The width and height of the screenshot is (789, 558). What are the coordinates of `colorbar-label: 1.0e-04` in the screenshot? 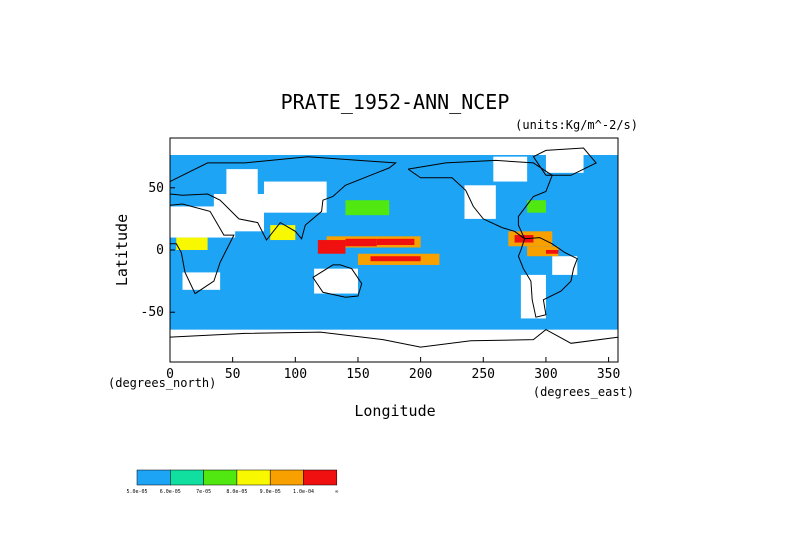 It's located at (303, 492).